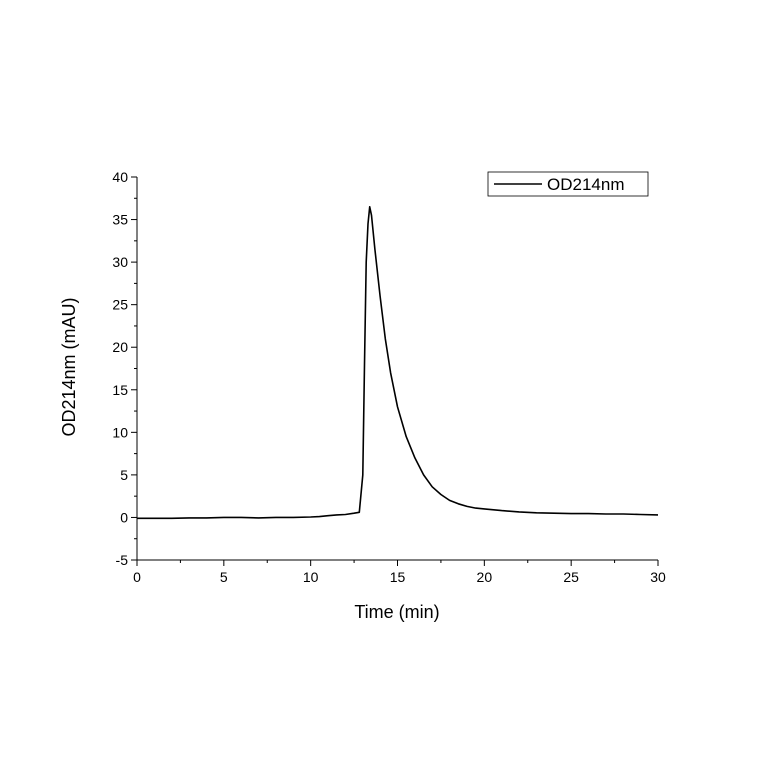 Image resolution: width=764 pixels, height=764 pixels. What do you see at coordinates (122, 560) in the screenshot?
I see `y-tick-label: -5` at bounding box center [122, 560].